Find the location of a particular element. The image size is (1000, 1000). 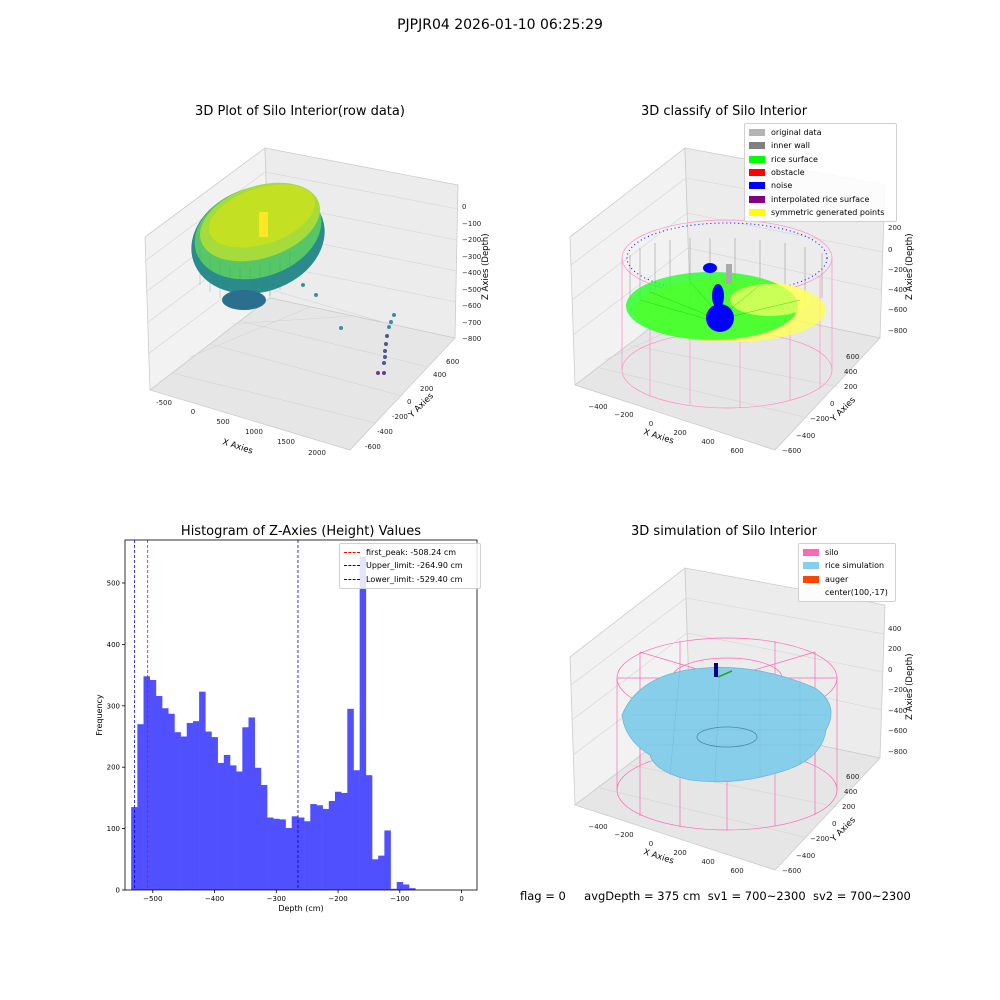

legend-entry: Upper_limit: -264.90 cm is located at coordinates (410, 565).